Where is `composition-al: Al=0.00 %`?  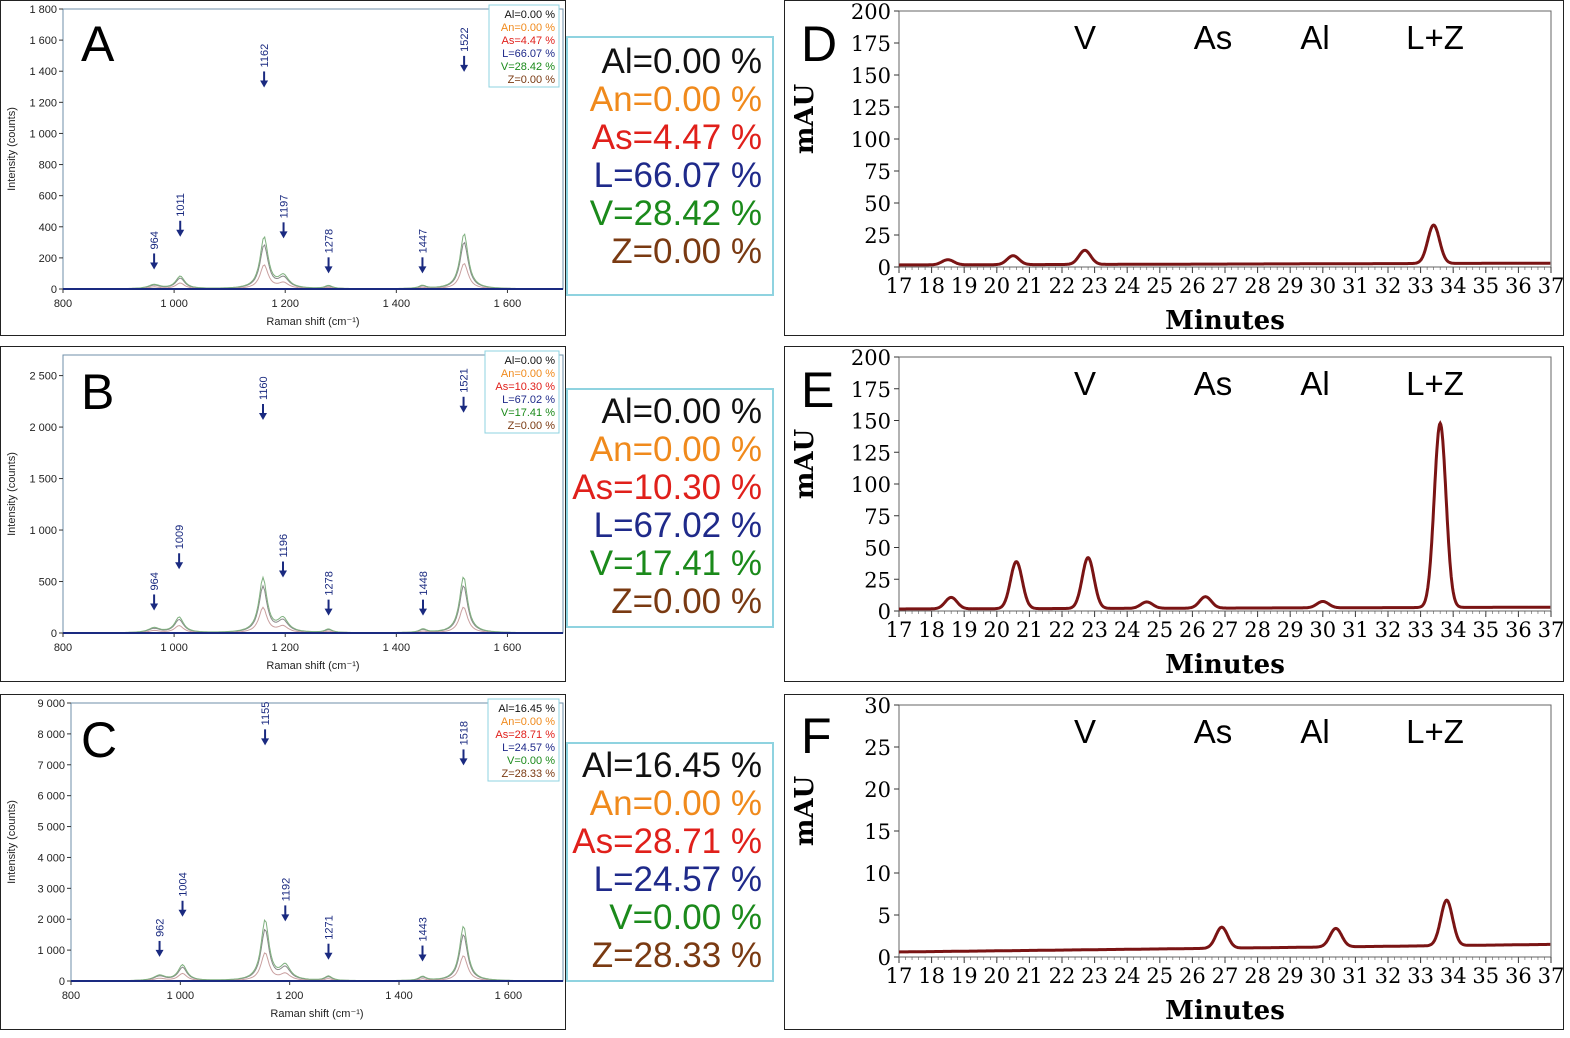 composition-al: Al=0.00 % is located at coordinates (681, 61).